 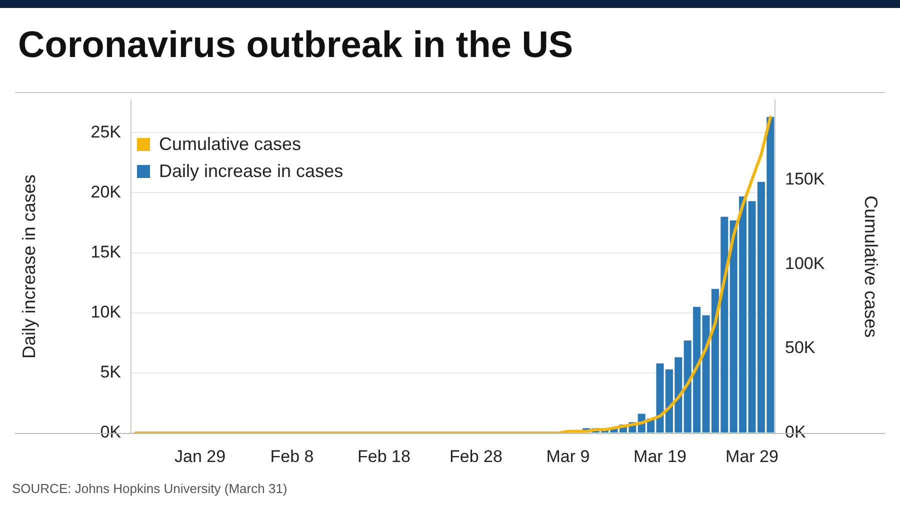 What do you see at coordinates (805, 178) in the screenshot?
I see `y2-tick-label: 150K` at bounding box center [805, 178].